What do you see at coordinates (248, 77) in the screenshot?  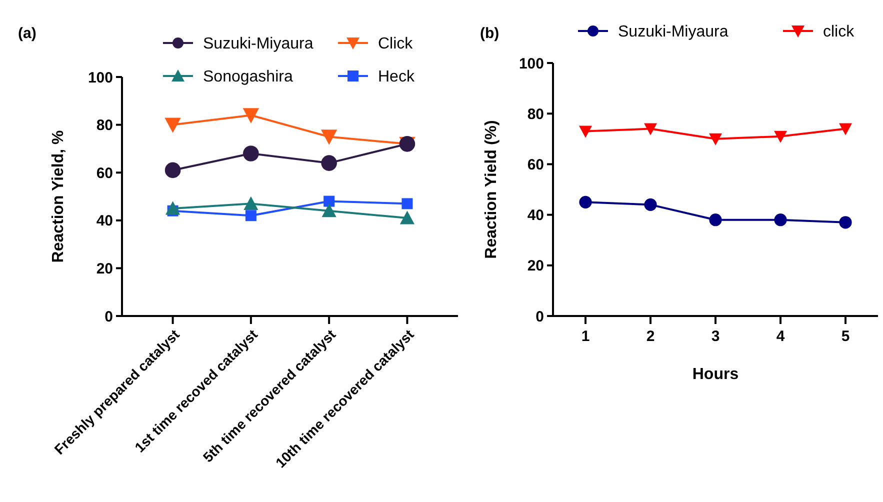 I see `legend-label: Sonogashira` at bounding box center [248, 77].